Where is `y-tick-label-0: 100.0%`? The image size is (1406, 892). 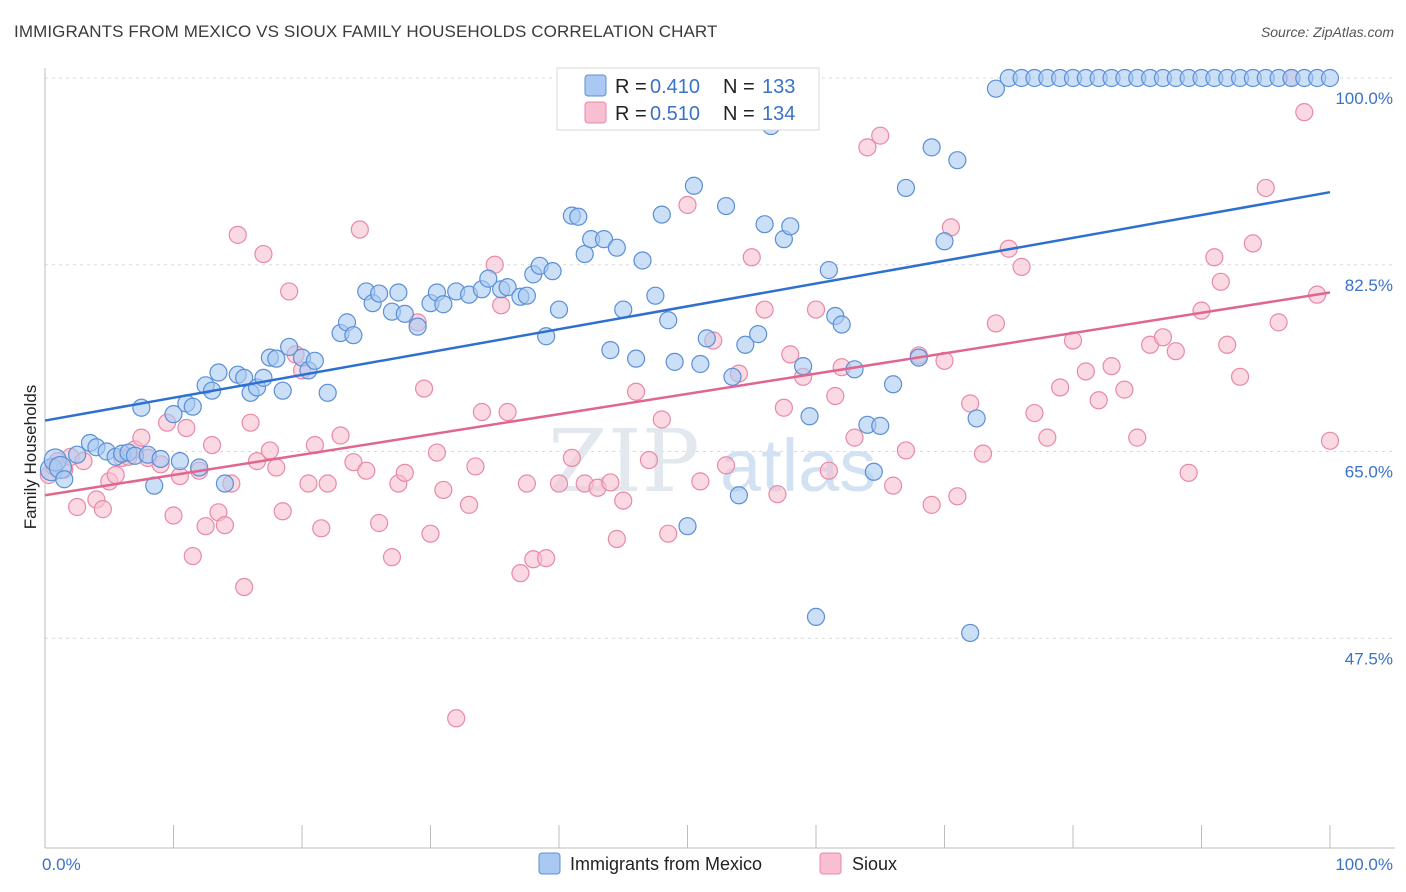
y-tick-label-0: 100.0% is located at coordinates (1364, 98).